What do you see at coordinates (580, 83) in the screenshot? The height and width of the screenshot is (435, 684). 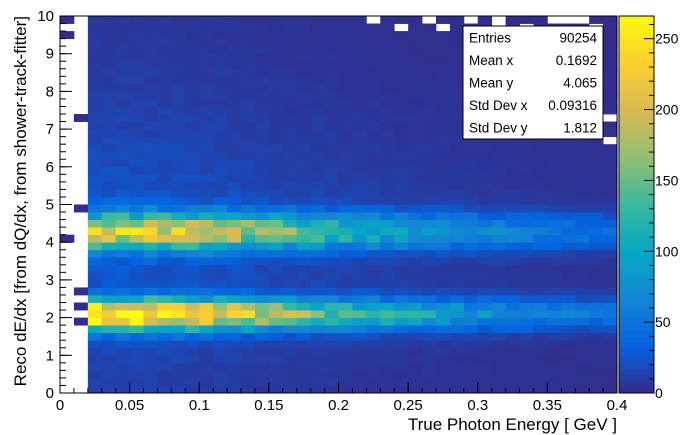 I see `stats-value: 4.065` at bounding box center [580, 83].